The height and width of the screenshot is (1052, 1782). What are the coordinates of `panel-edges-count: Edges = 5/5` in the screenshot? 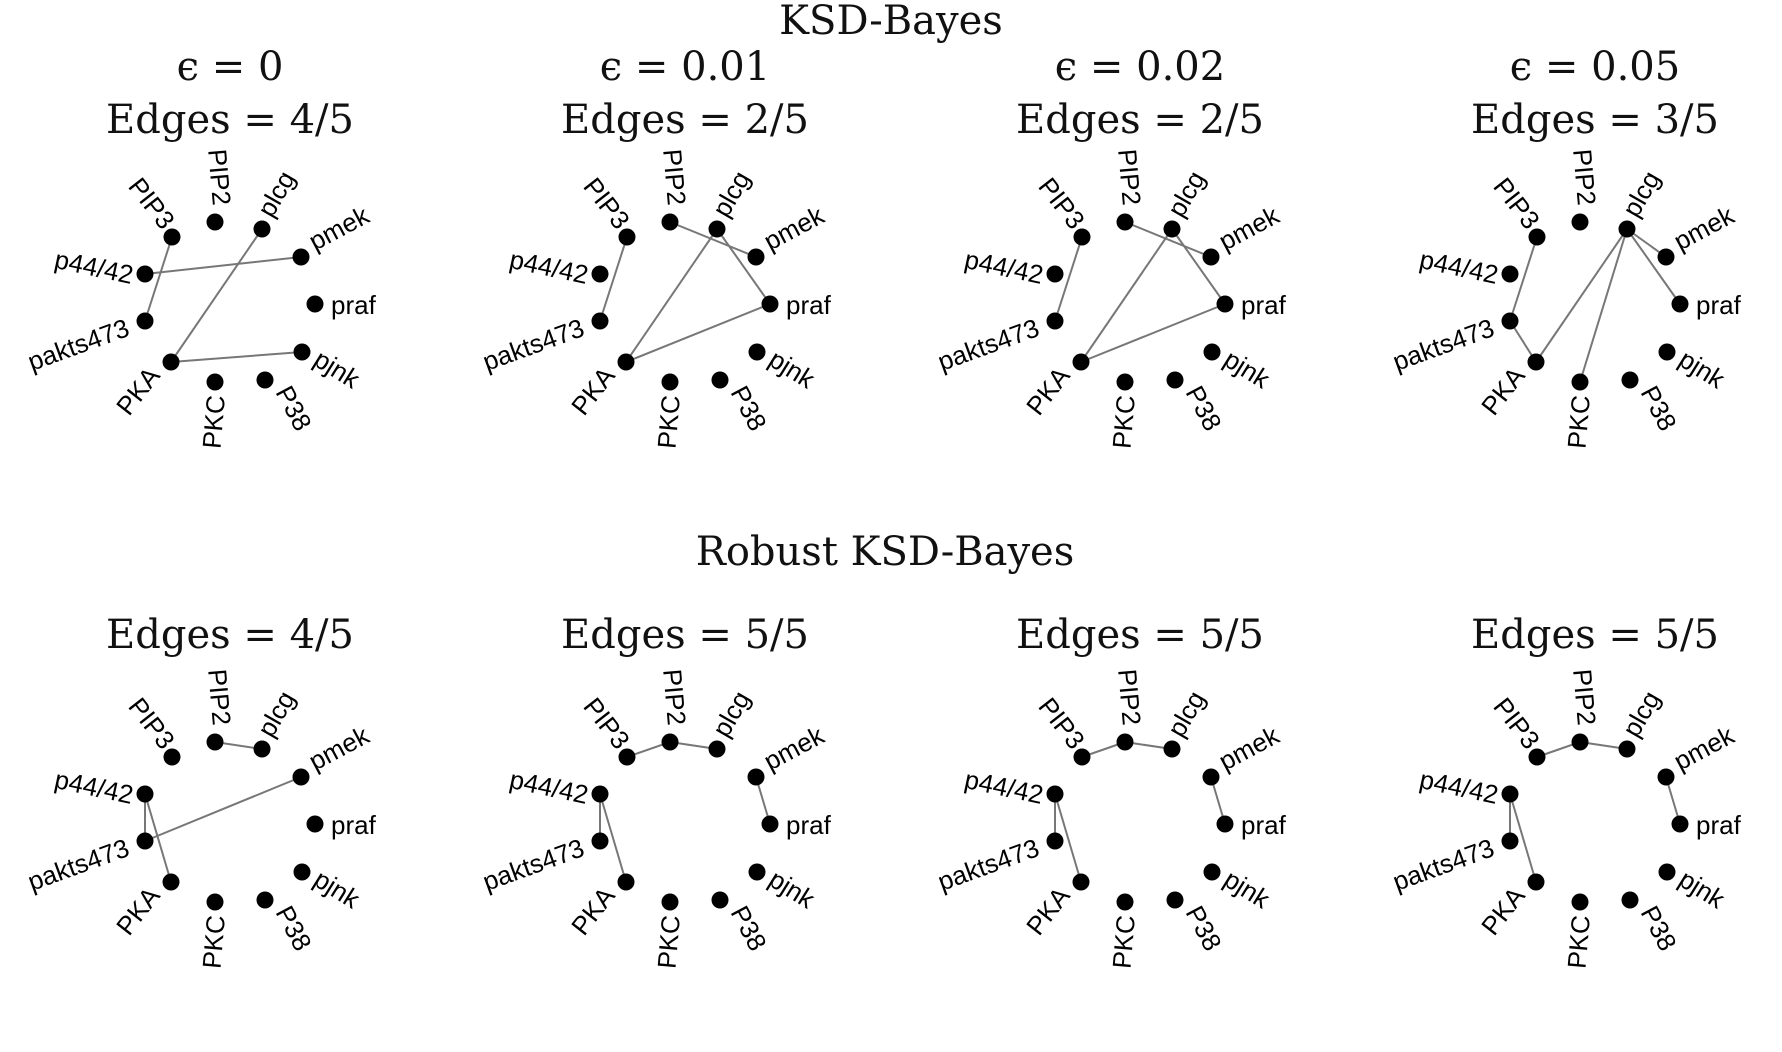 It's located at (1140, 635).